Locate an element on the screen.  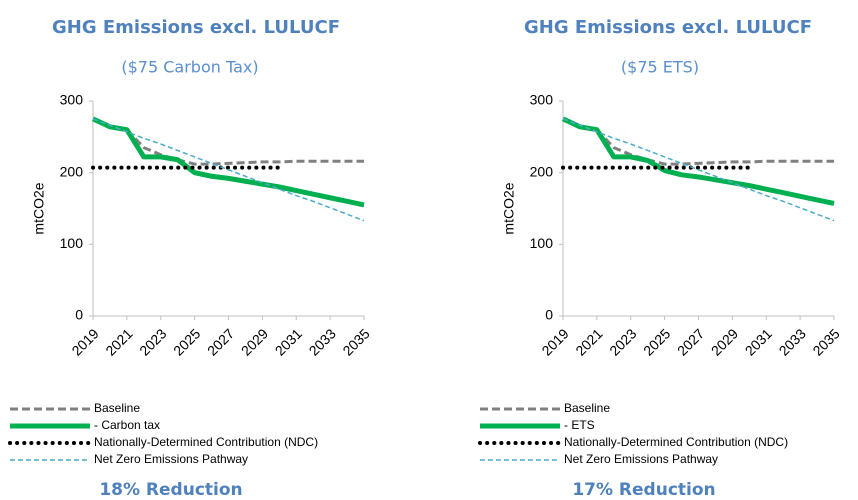
legend-label: - Carbon tax is located at coordinates (127, 425).